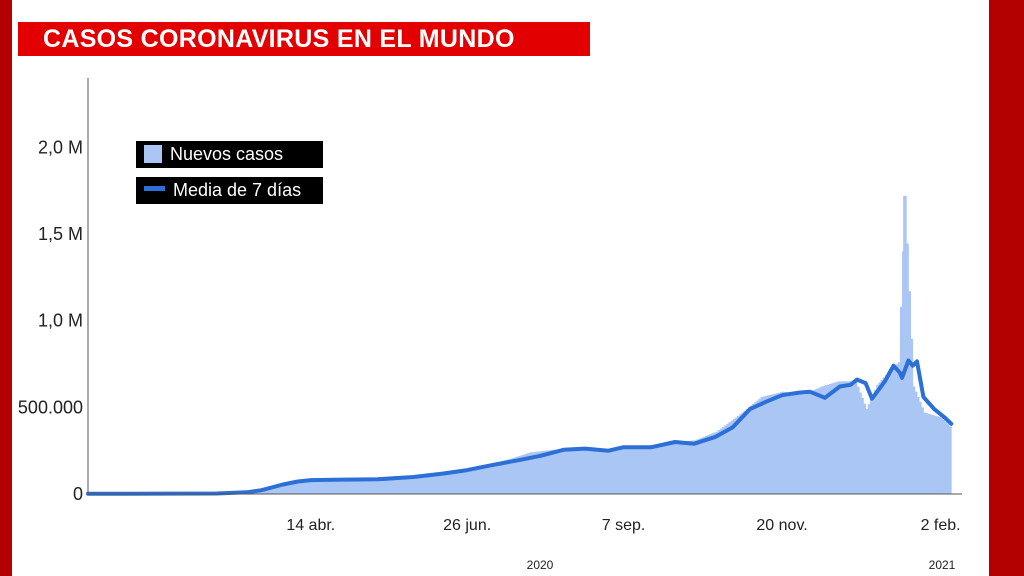 This screenshot has height=576, width=1024. I want to click on year-label: 2020, so click(540, 565).